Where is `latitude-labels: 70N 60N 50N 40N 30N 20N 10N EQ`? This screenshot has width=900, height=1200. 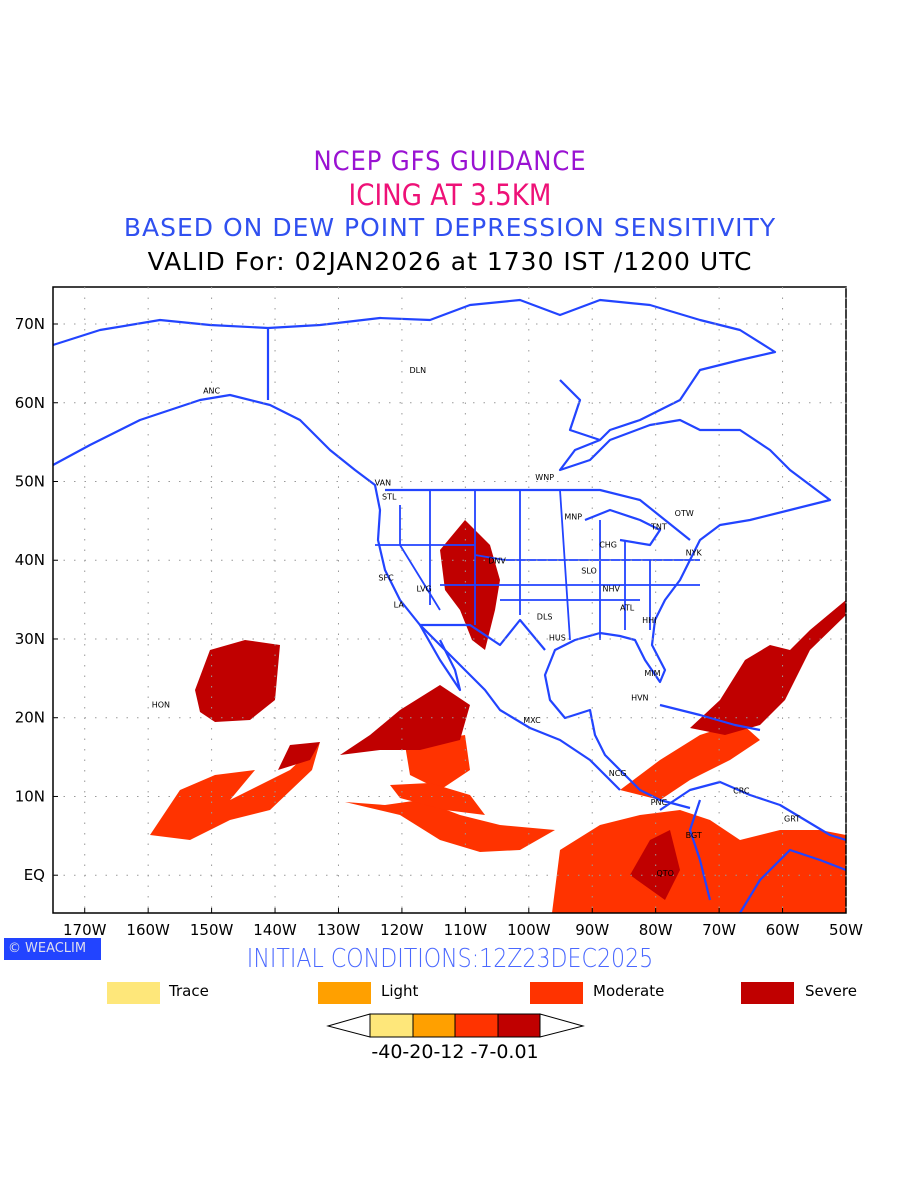
latitude-labels: 70N 60N 50N 40N 30N 20N 10N EQ is located at coordinates (30, 599).